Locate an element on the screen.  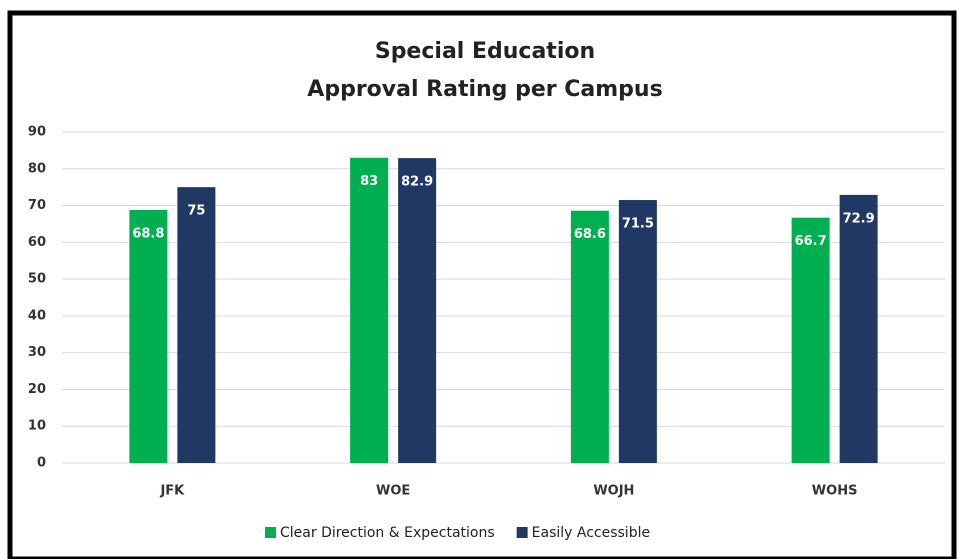
value-label: 66.7 is located at coordinates (811, 241).